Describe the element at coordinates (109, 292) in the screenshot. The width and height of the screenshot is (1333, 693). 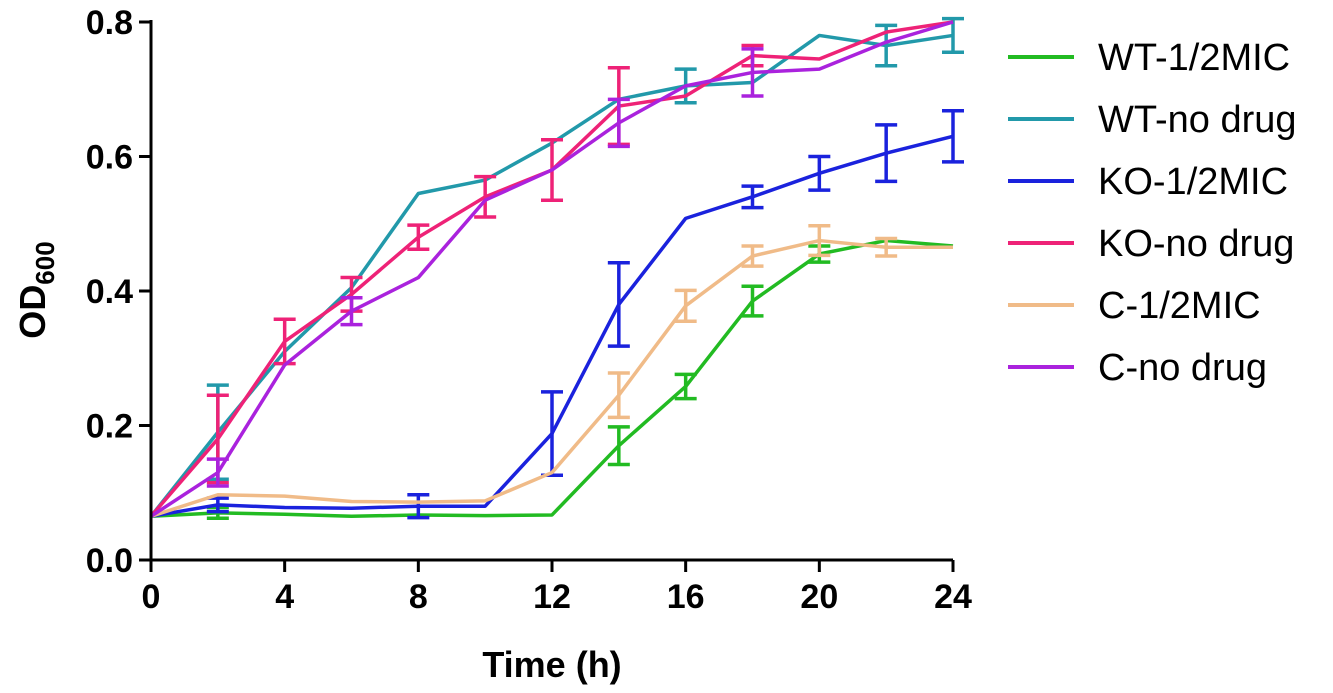
I see `y-tick-label: 0.4` at that location.